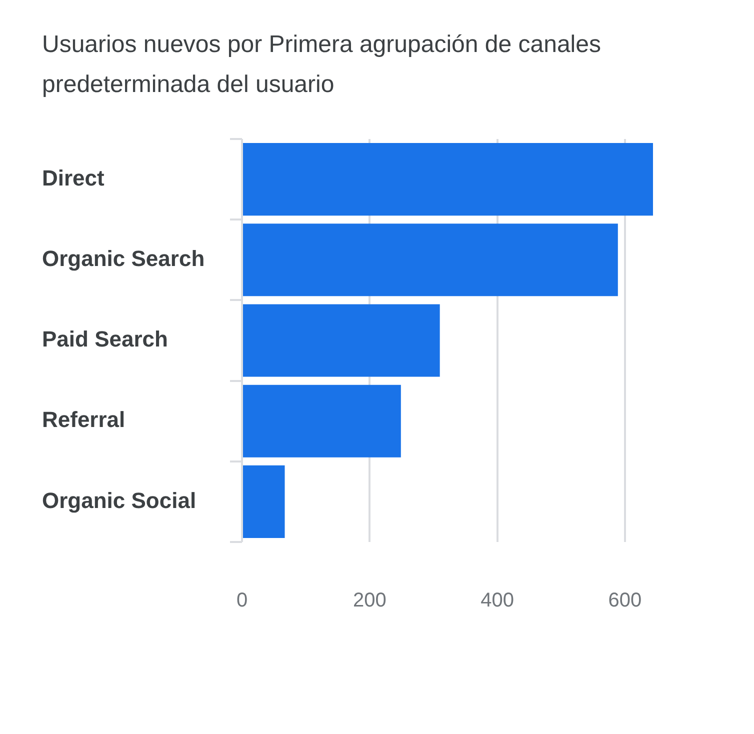  I want to click on y-tick-label: Direct, so click(74, 177).